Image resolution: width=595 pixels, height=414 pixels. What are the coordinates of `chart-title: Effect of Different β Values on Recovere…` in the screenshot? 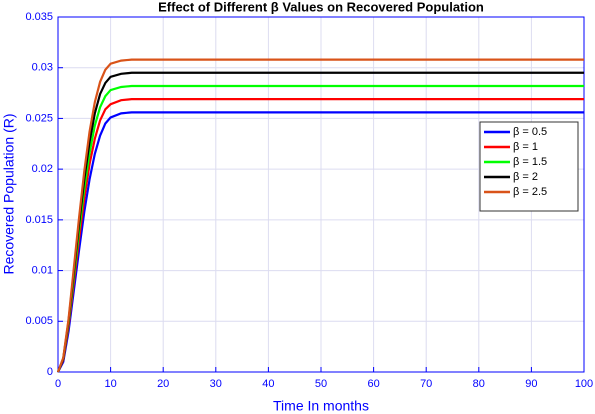 It's located at (321, 7).